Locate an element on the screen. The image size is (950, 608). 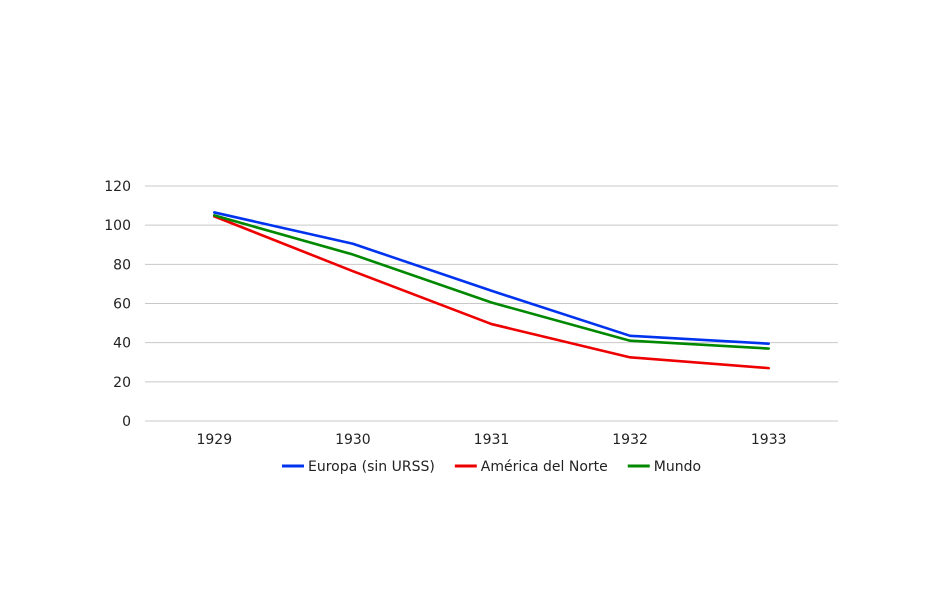
legend-label: América del Norte is located at coordinates (544, 467).